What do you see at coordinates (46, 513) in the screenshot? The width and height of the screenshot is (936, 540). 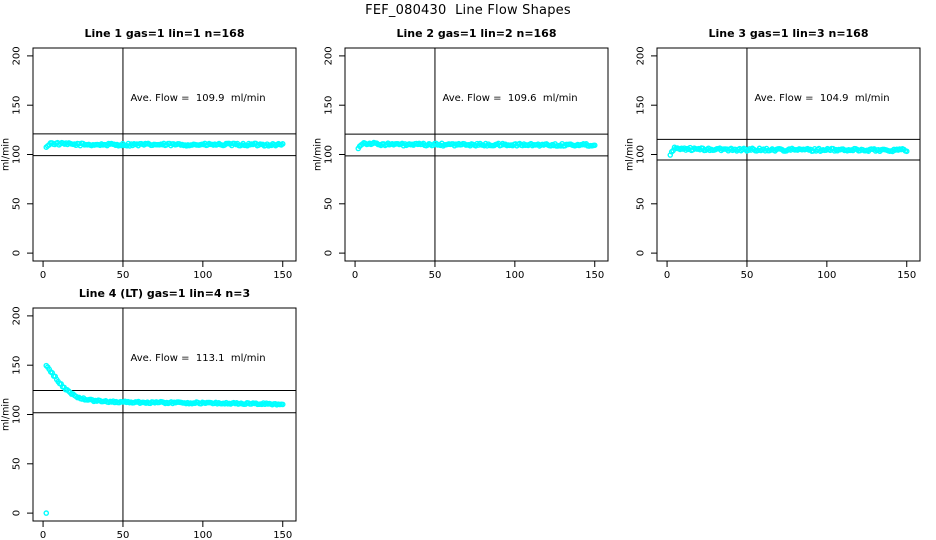 I see `outlier-data-point` at bounding box center [46, 513].